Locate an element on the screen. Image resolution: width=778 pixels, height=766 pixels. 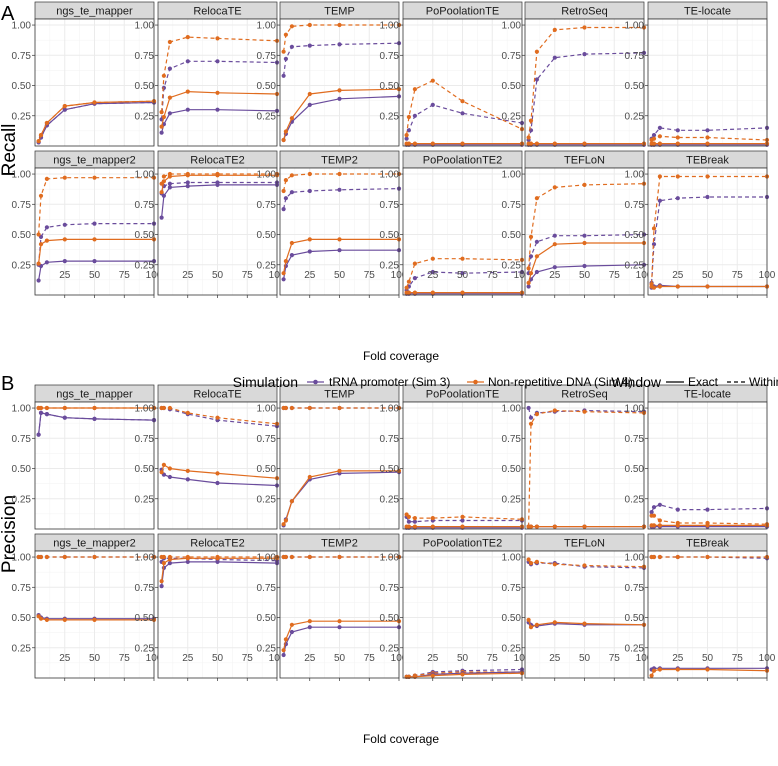
facet-relocate-recall: RelocaTE 0.25 0.50 0.75 1.00 is located at coordinates (207, 74).